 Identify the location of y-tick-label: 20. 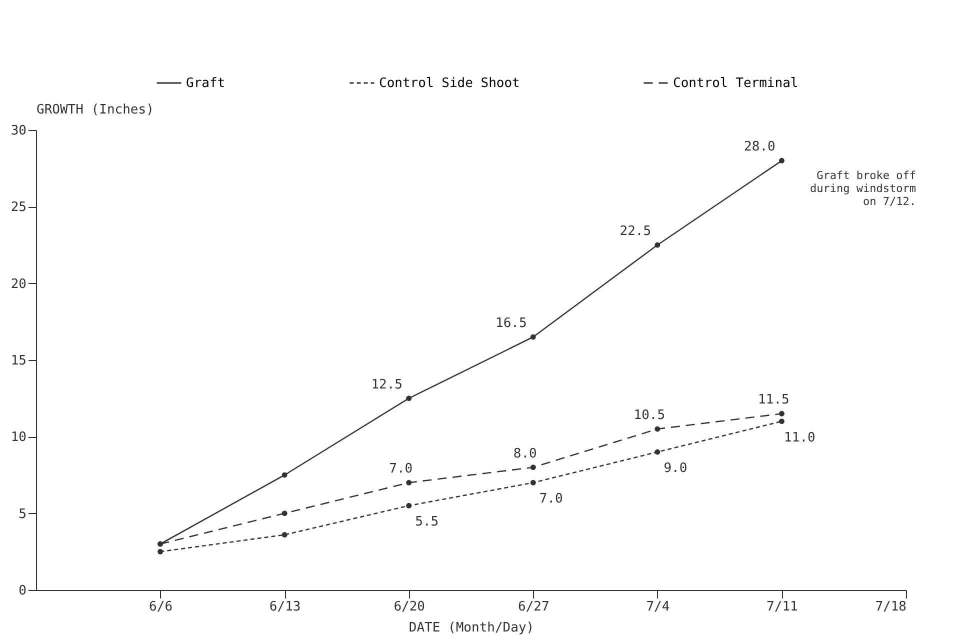
(18, 284).